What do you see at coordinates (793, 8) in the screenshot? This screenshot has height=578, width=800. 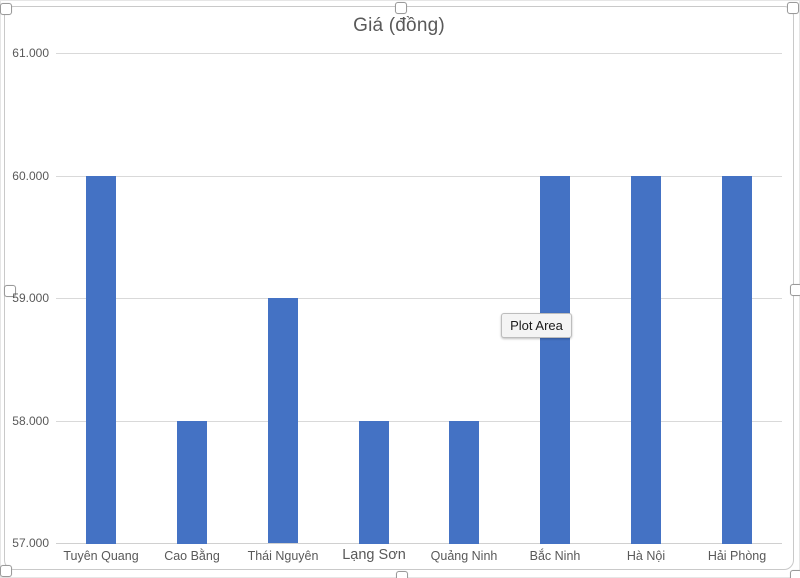 I see `selection-handle-top-right` at bounding box center [793, 8].